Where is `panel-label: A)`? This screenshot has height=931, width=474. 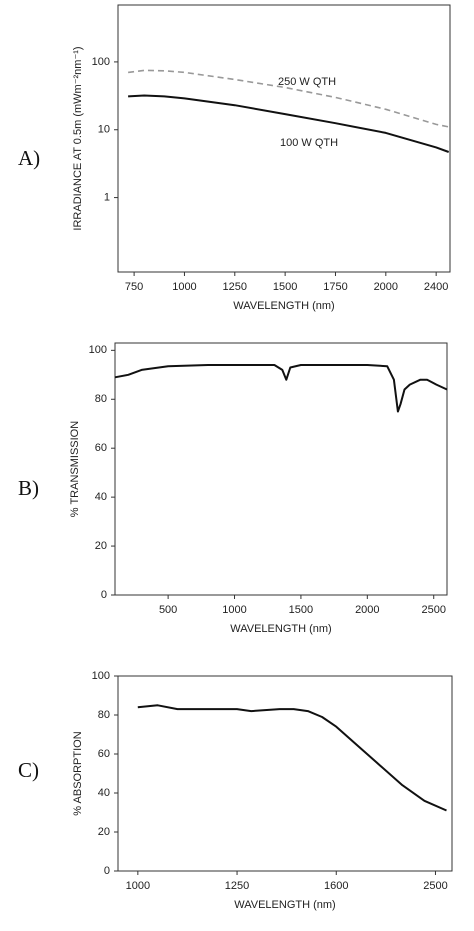
panel-label: A) is located at coordinates (29, 158).